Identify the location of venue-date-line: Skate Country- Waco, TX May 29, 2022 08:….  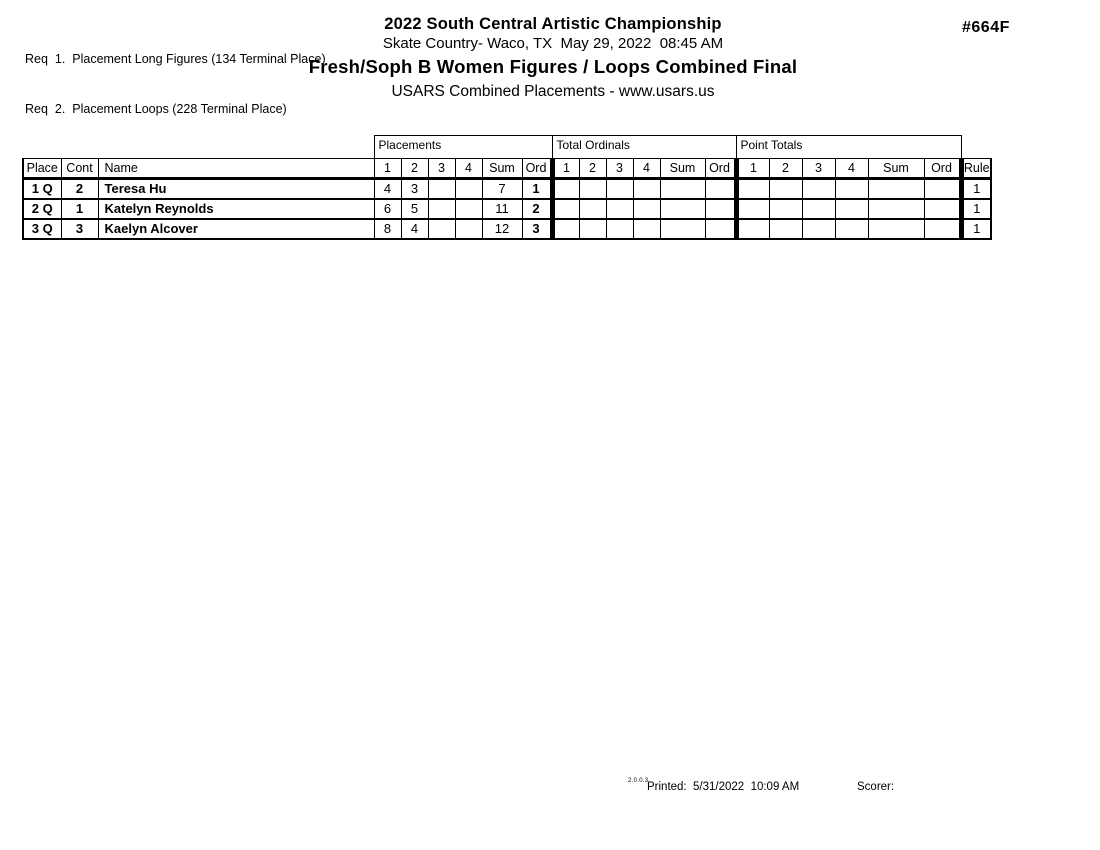
(553, 43).